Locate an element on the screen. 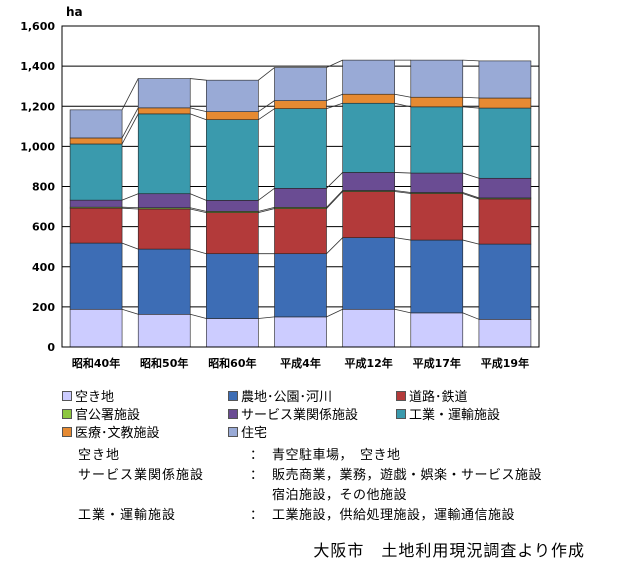 This screenshot has width=623, height=569. note-description: 青空駐車場， 空き地 is located at coordinates (336, 455).